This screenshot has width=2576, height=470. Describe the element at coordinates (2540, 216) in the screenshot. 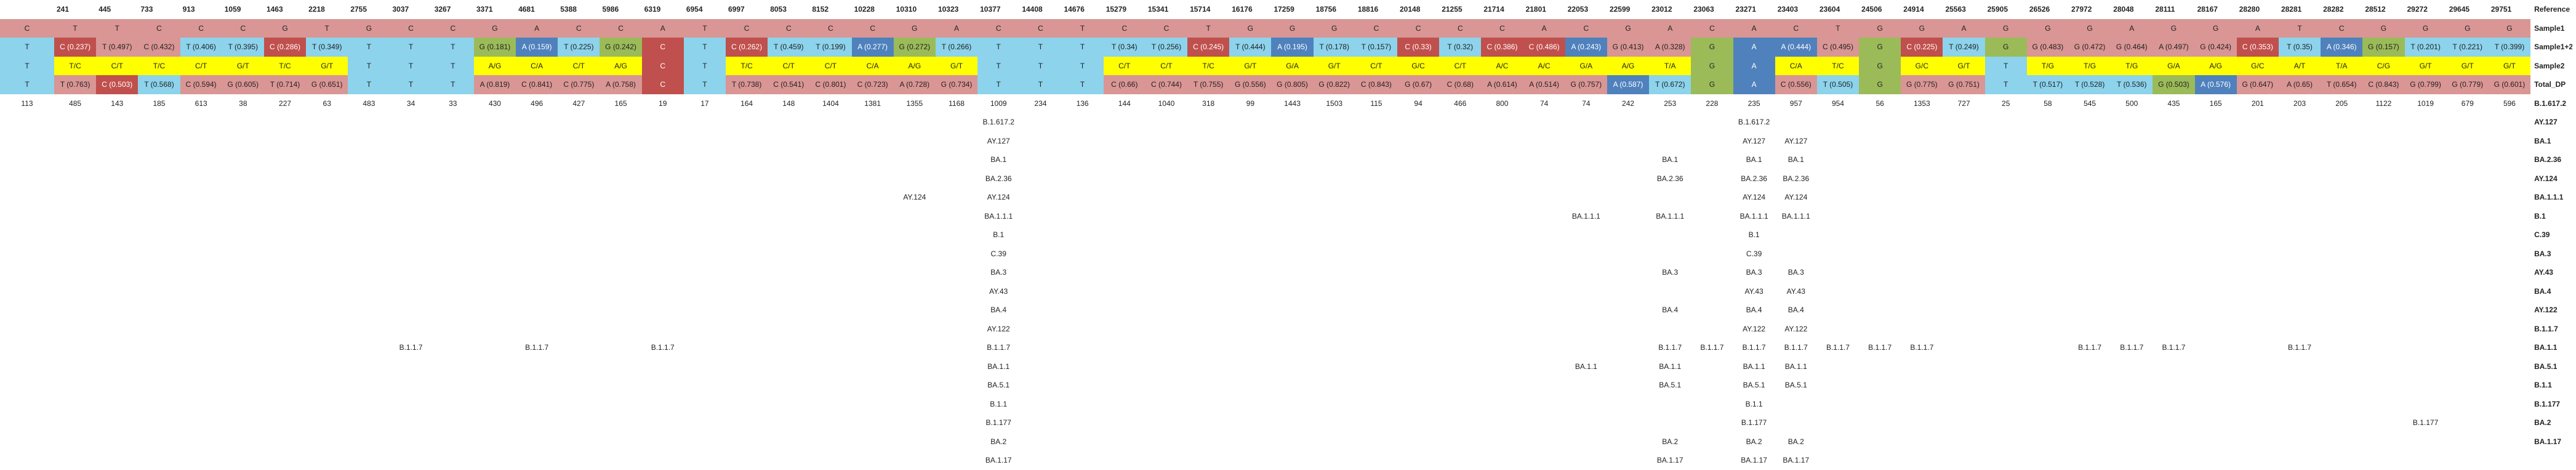

I see `row-label: B.1` at that location.